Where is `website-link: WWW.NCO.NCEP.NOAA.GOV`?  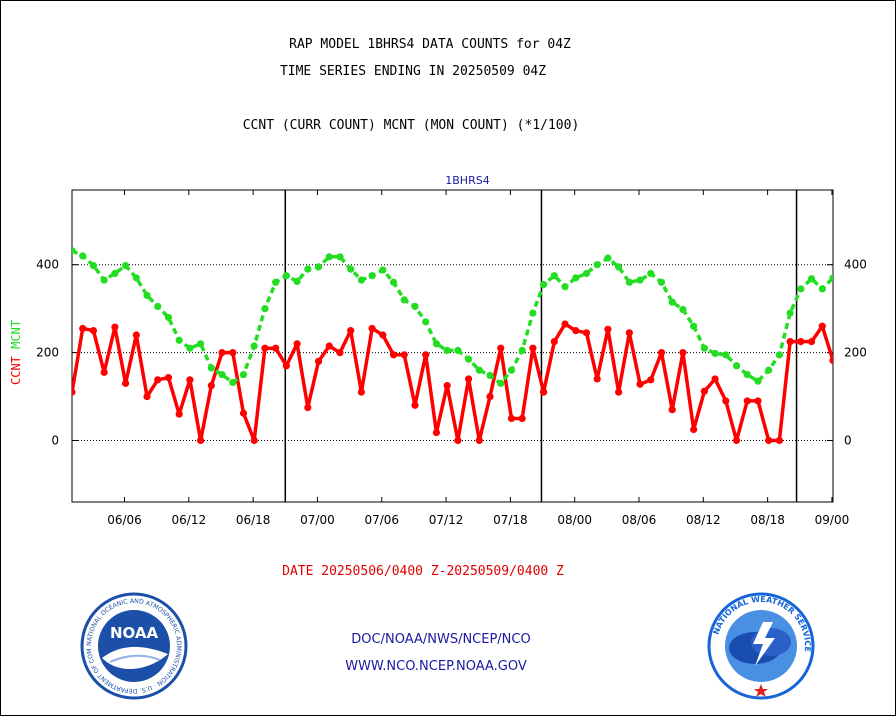
website-link: WWW.NCO.NCEP.NOAA.GOV is located at coordinates (436, 666).